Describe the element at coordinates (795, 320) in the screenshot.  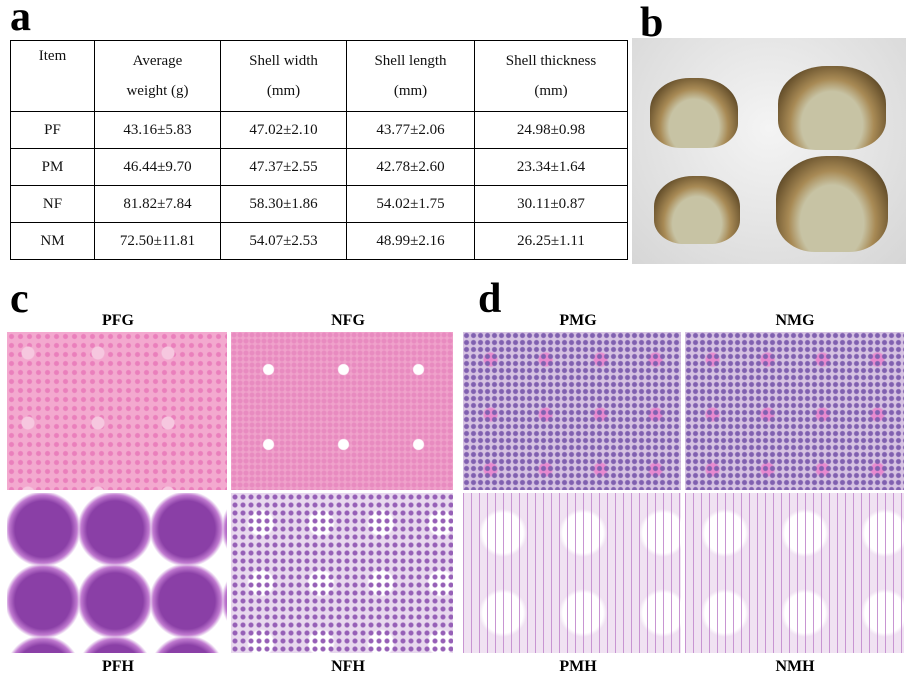
I see `label-nmg: NMG` at that location.